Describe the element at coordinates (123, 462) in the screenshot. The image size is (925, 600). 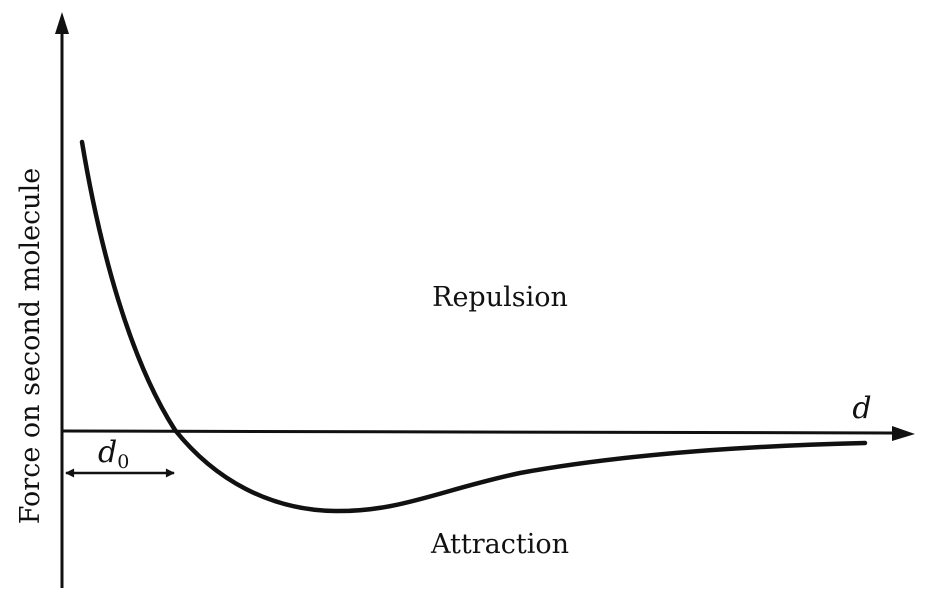
I see `equilibrium-distance-subscript: 0` at that location.